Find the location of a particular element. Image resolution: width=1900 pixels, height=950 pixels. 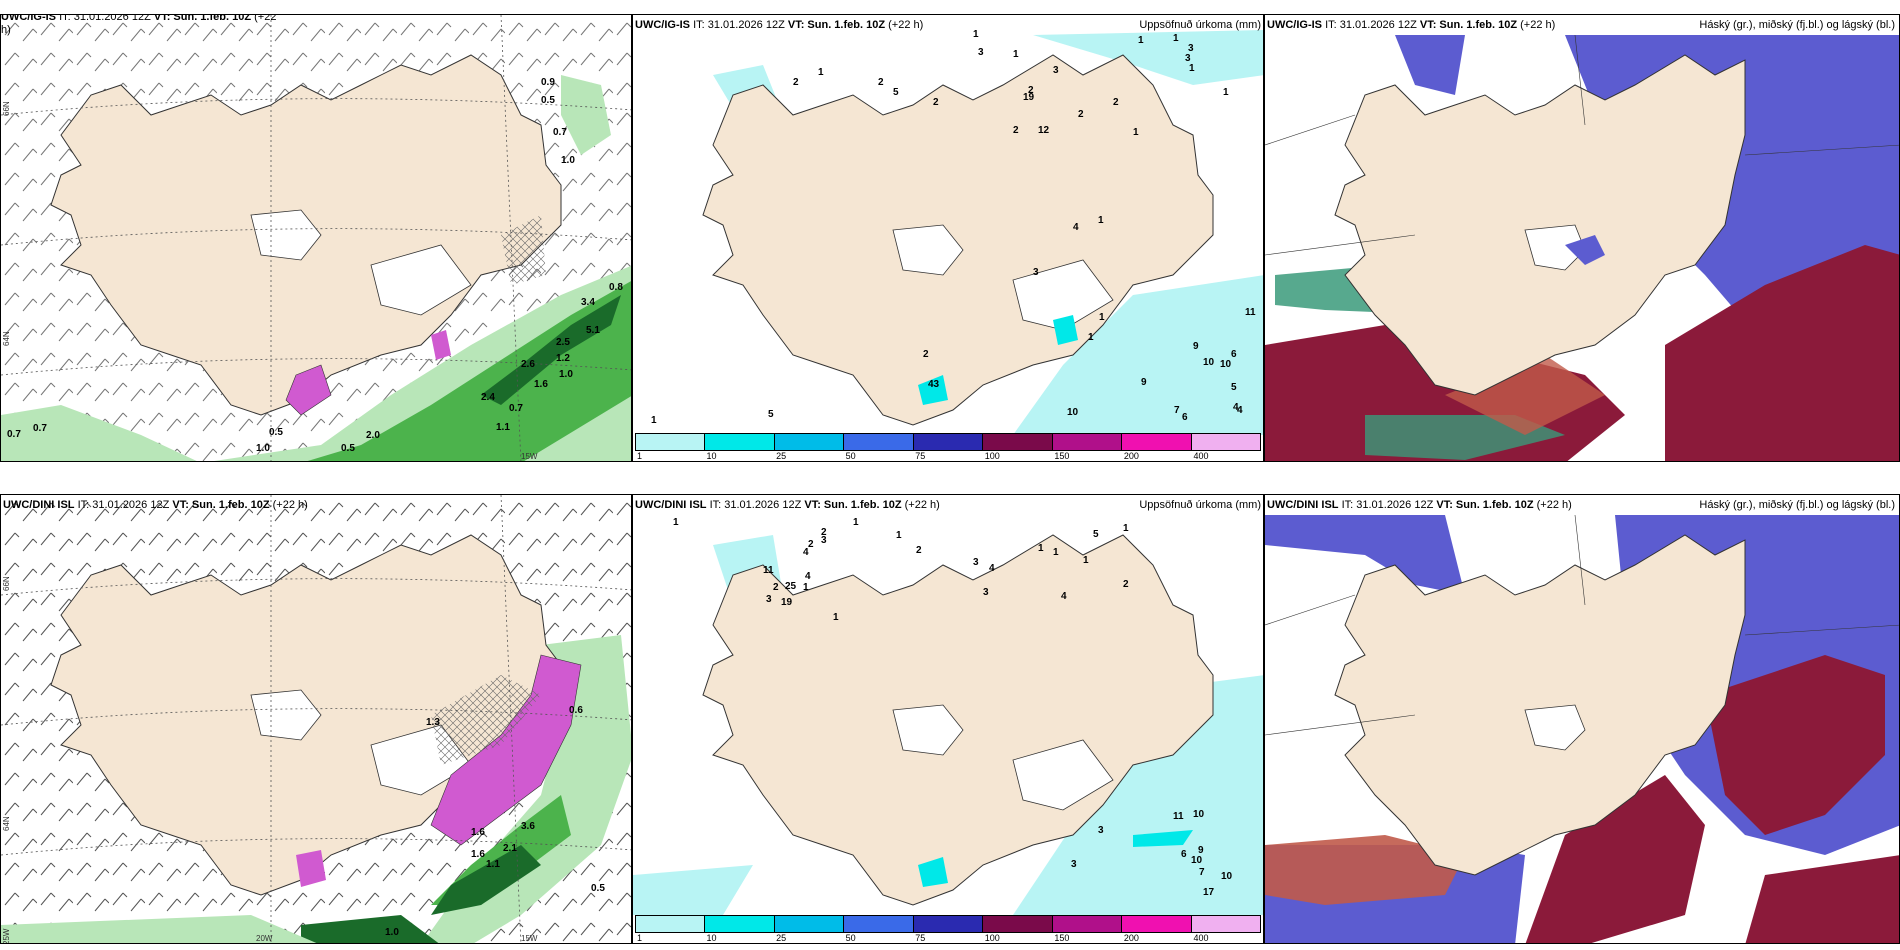

contour-value-label: 19 is located at coordinates (1029, 97).